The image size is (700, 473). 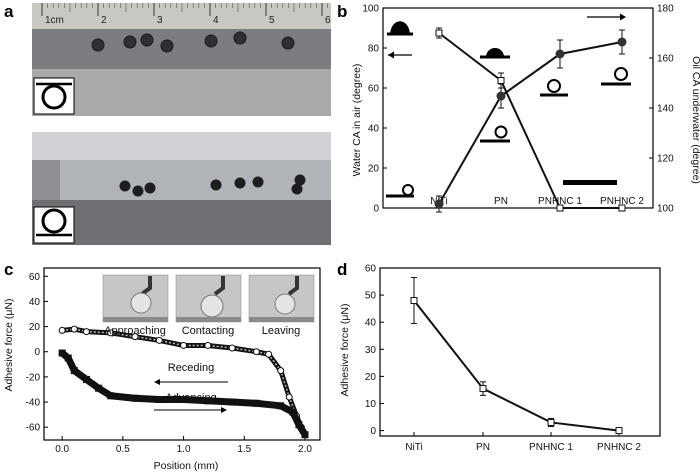 I want to click on annotation-advancing: Advancing, so click(x=190, y=398).